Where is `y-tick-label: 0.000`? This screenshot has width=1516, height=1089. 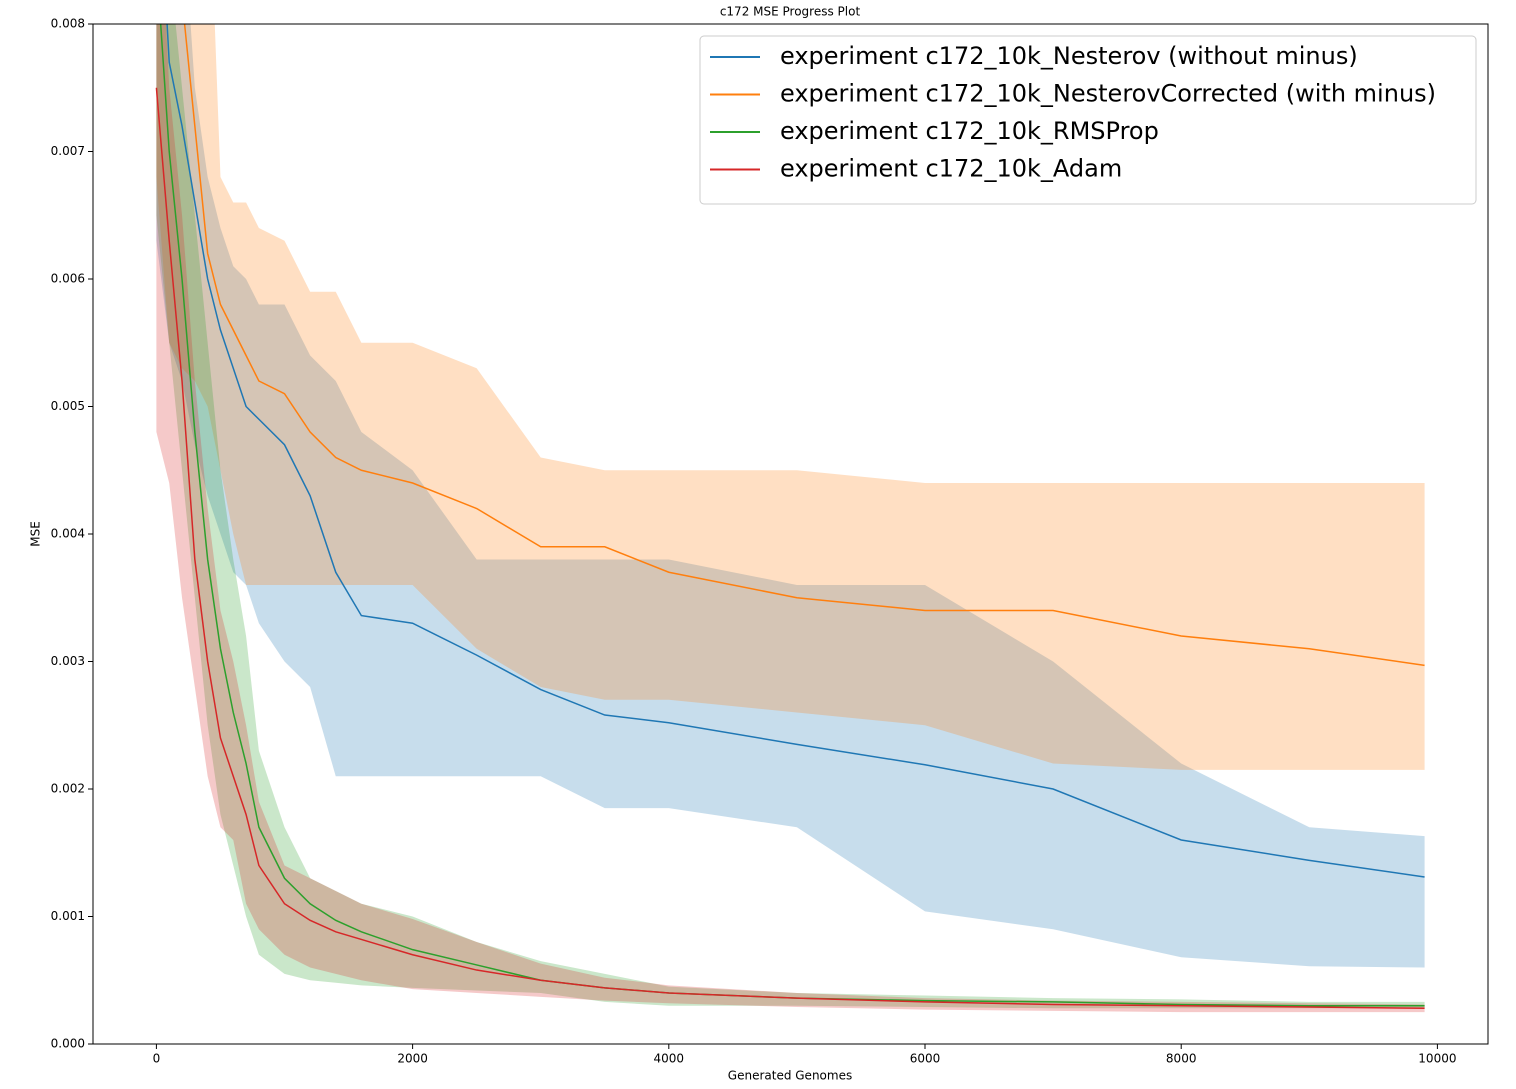 y-tick-label: 0.000 is located at coordinates (68, 1044).